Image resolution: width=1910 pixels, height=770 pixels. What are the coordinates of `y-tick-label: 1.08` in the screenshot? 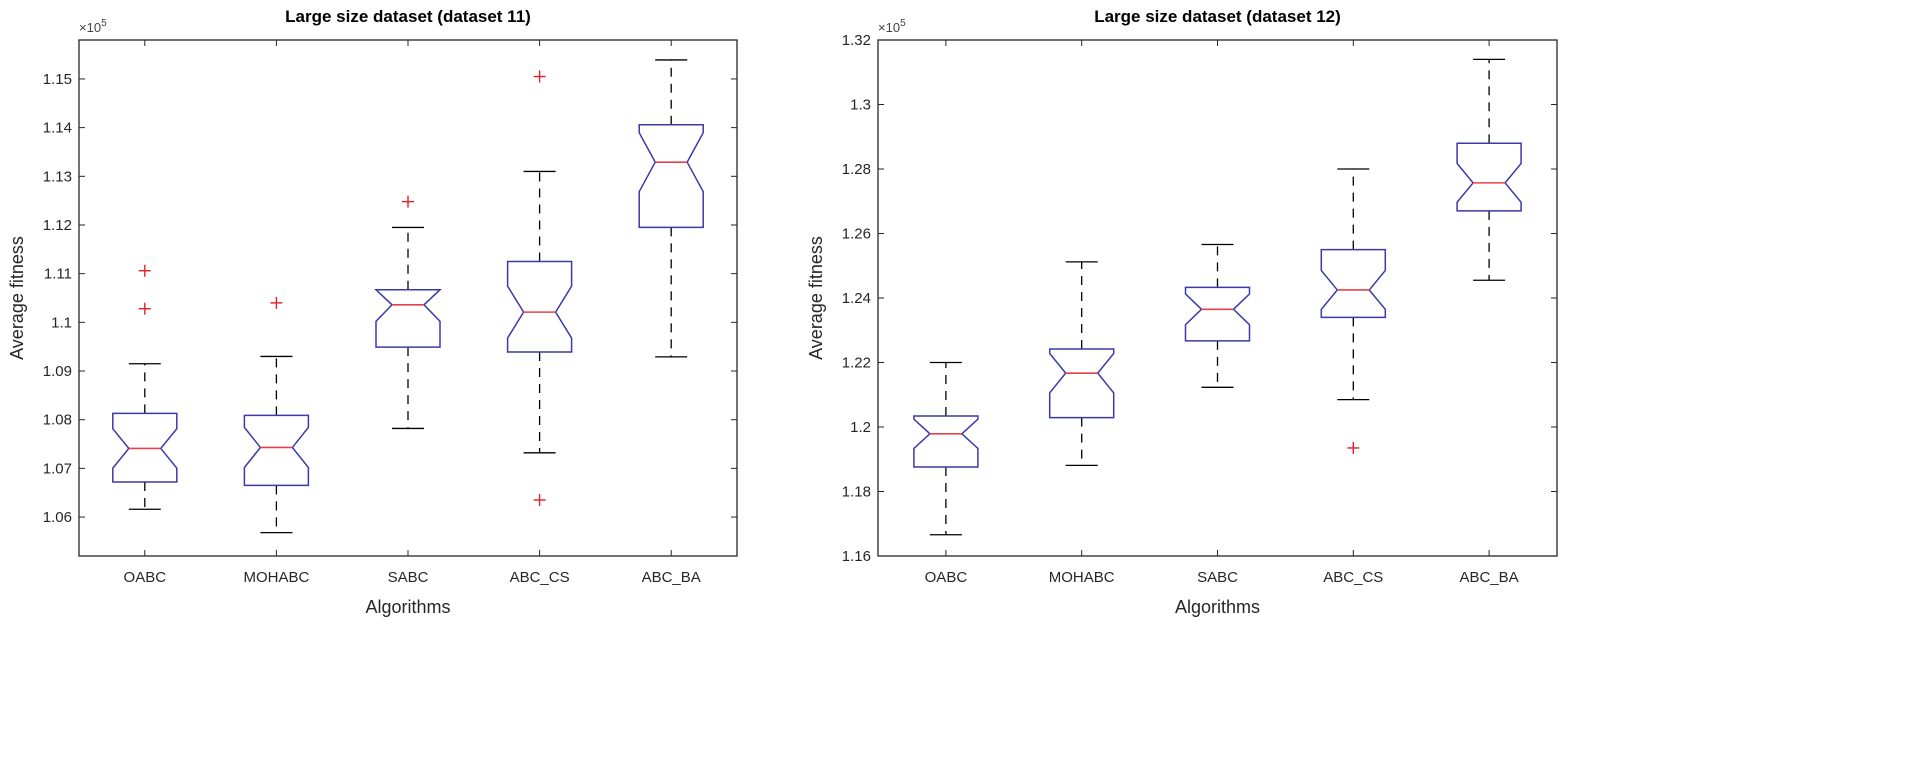 It's located at (57, 420).